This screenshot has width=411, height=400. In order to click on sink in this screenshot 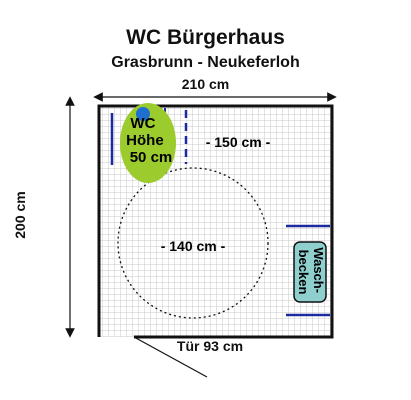, I will do `click(310, 272)`.